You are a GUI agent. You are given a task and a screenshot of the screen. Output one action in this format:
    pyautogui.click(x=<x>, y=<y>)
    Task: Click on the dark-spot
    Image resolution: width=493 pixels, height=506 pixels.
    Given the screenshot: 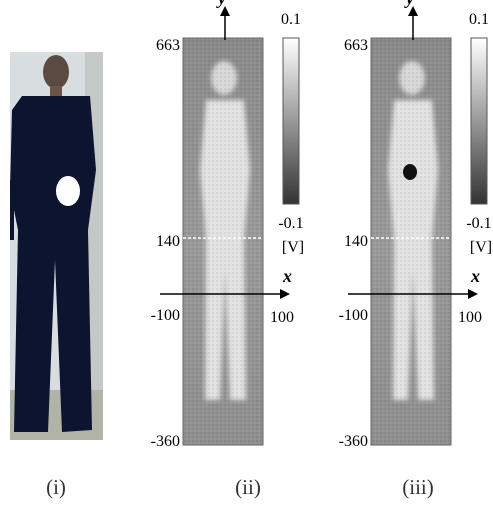 What is the action you would take?
    pyautogui.click(x=410, y=172)
    